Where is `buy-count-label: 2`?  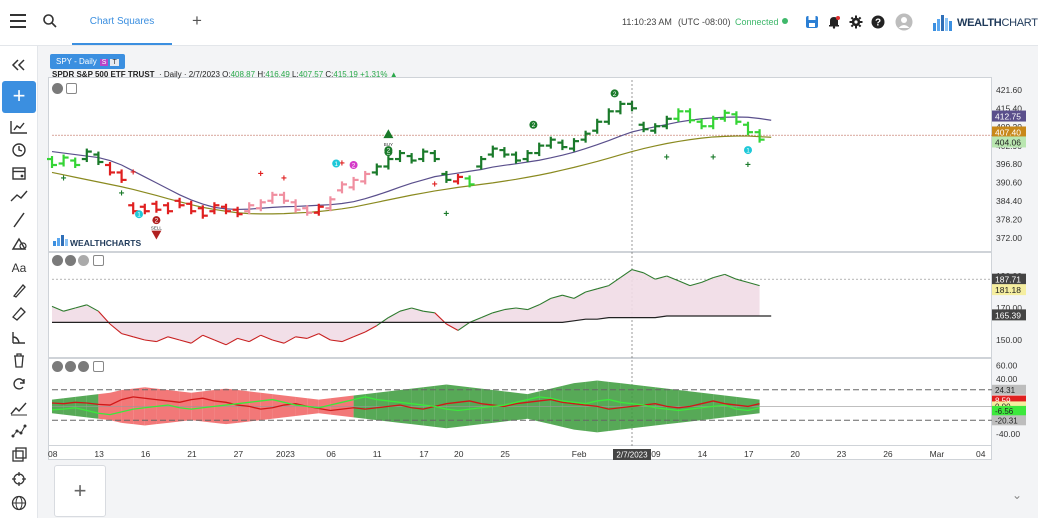 buy-count-label: 2 is located at coordinates (389, 151).